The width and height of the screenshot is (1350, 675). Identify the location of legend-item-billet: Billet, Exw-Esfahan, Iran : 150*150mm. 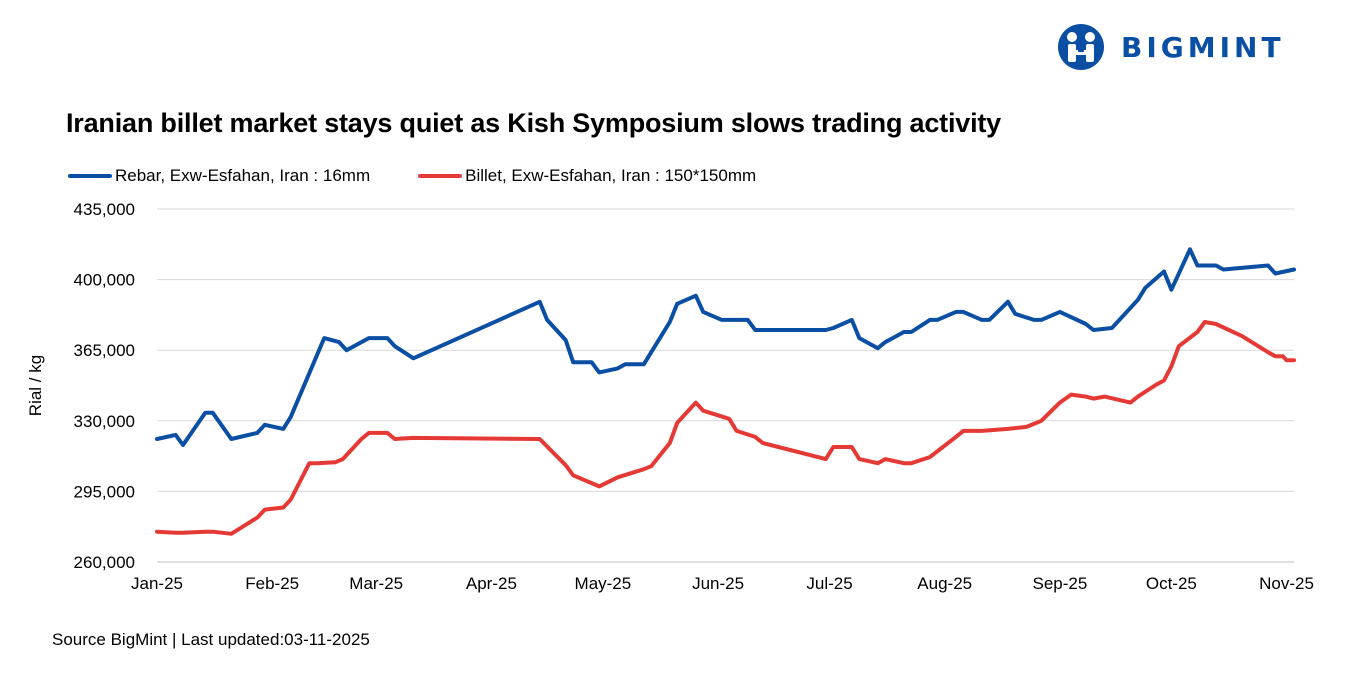
(587, 176).